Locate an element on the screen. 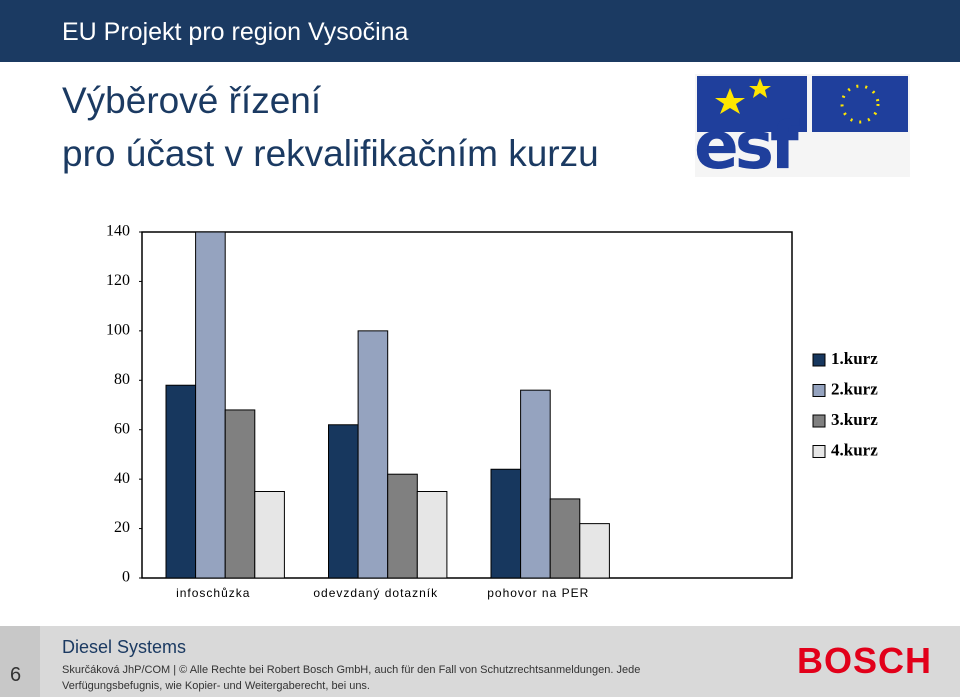 This screenshot has height=697, width=960. x-tick-label: odevzdaný dotazník is located at coordinates (375, 593).